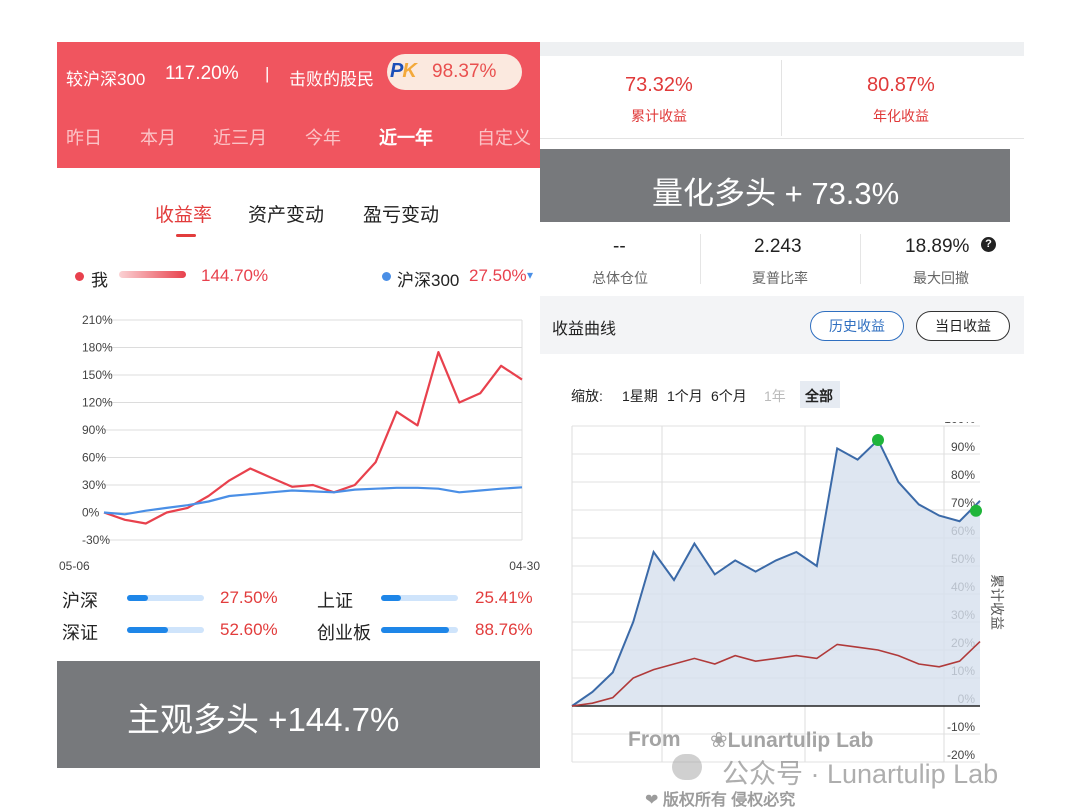  I want to click on stat-fill-sh, so click(391, 598).